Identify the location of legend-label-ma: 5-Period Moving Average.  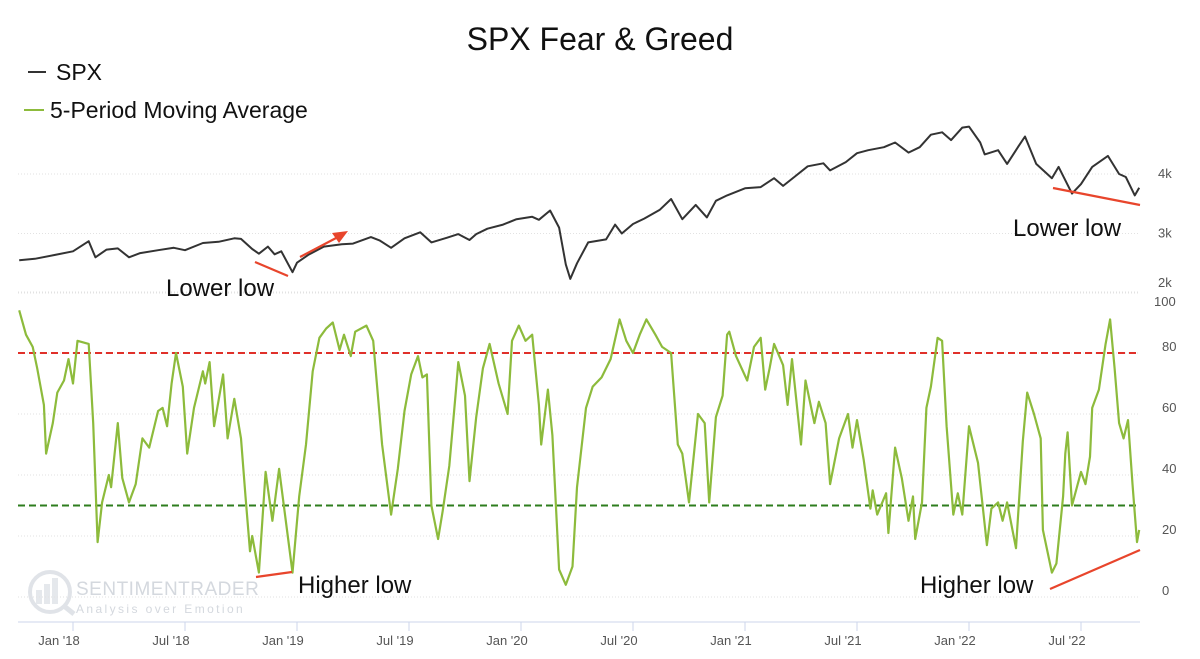
(179, 110).